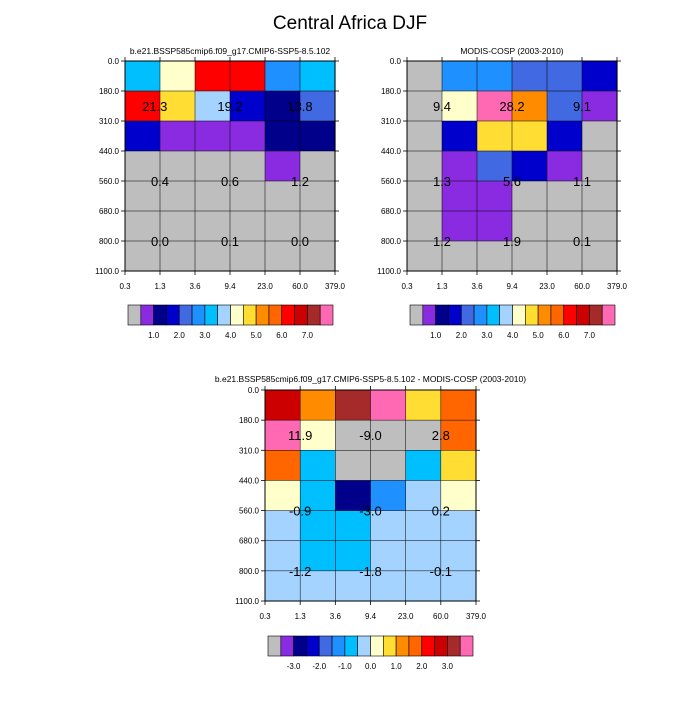  What do you see at coordinates (441, 435) in the screenshot?
I see `data-label: 2.8` at bounding box center [441, 435].